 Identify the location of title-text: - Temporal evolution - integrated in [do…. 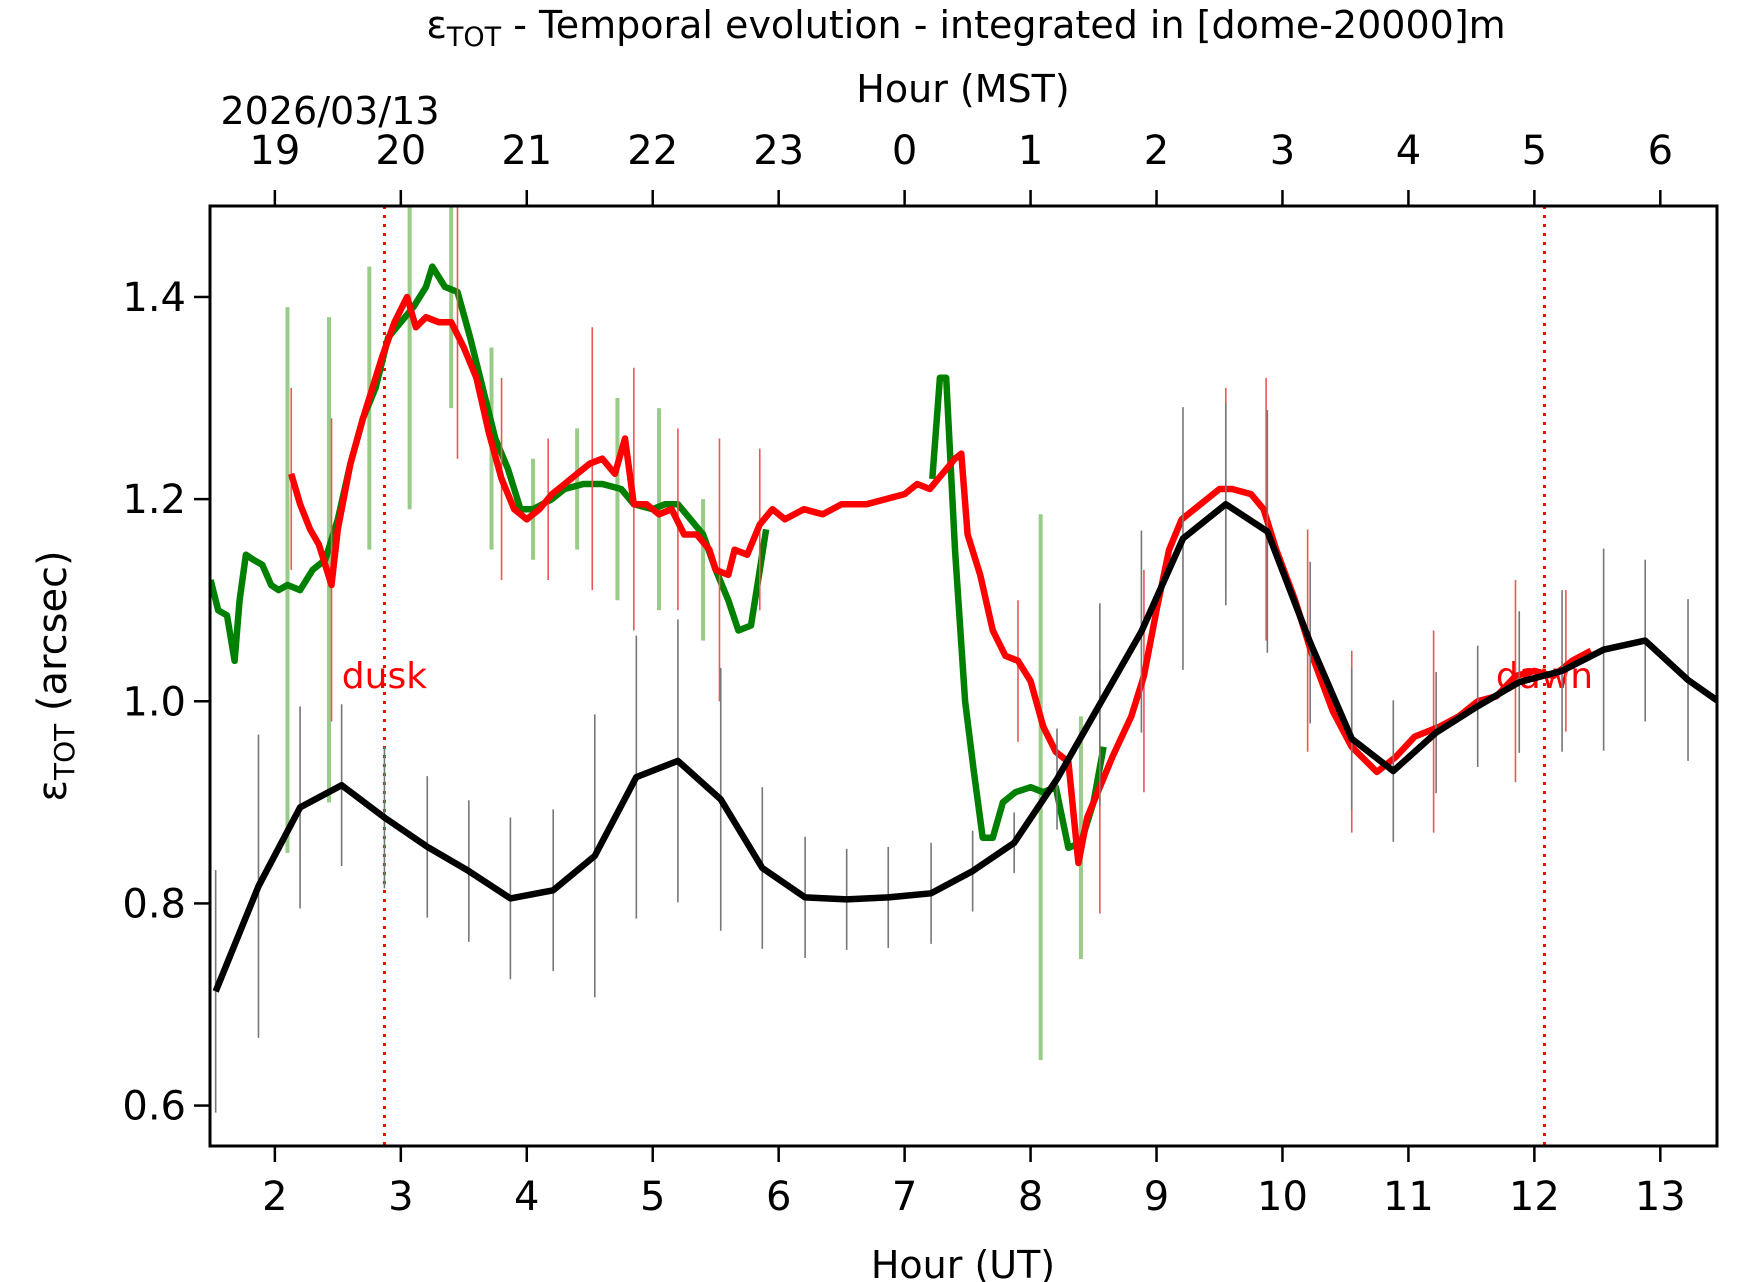
(1003, 25).